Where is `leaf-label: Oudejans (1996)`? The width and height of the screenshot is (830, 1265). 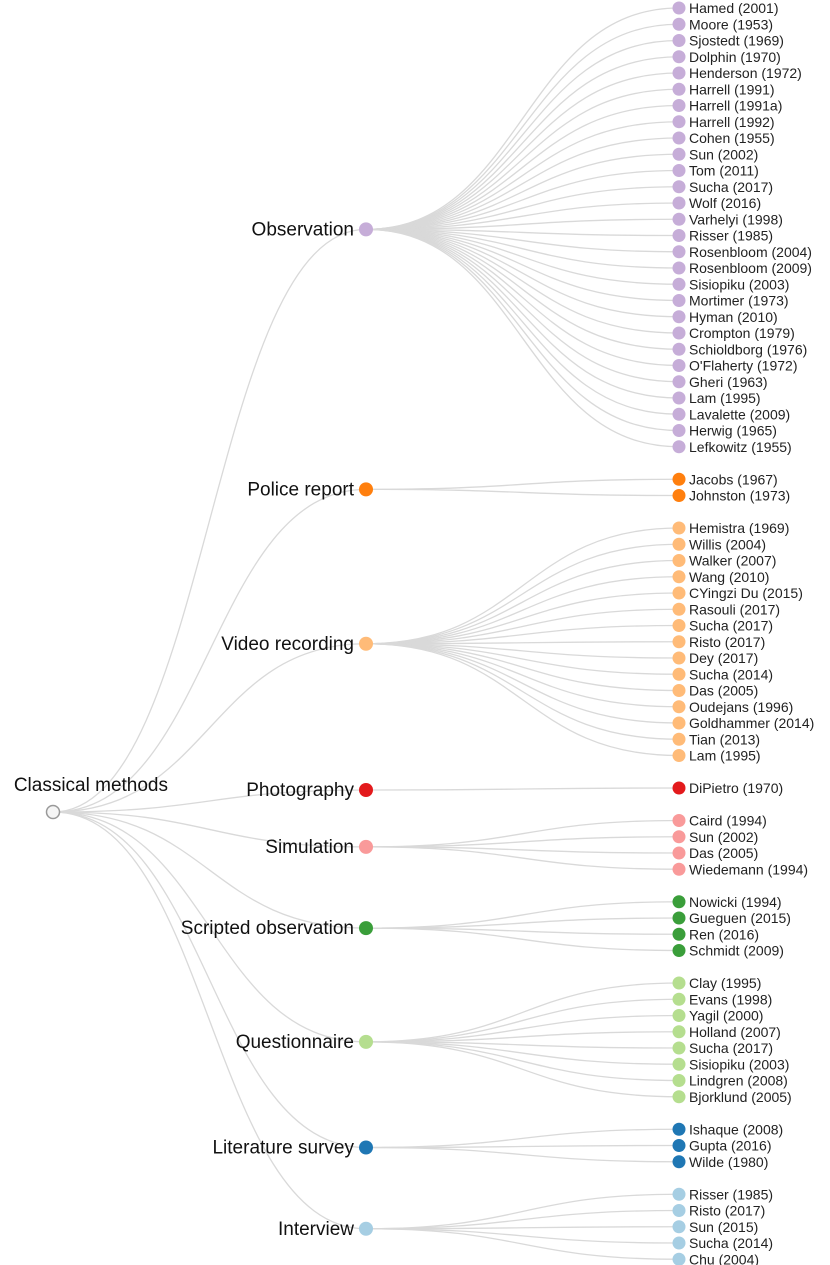
leaf-label: Oudejans (1996) is located at coordinates (741, 707).